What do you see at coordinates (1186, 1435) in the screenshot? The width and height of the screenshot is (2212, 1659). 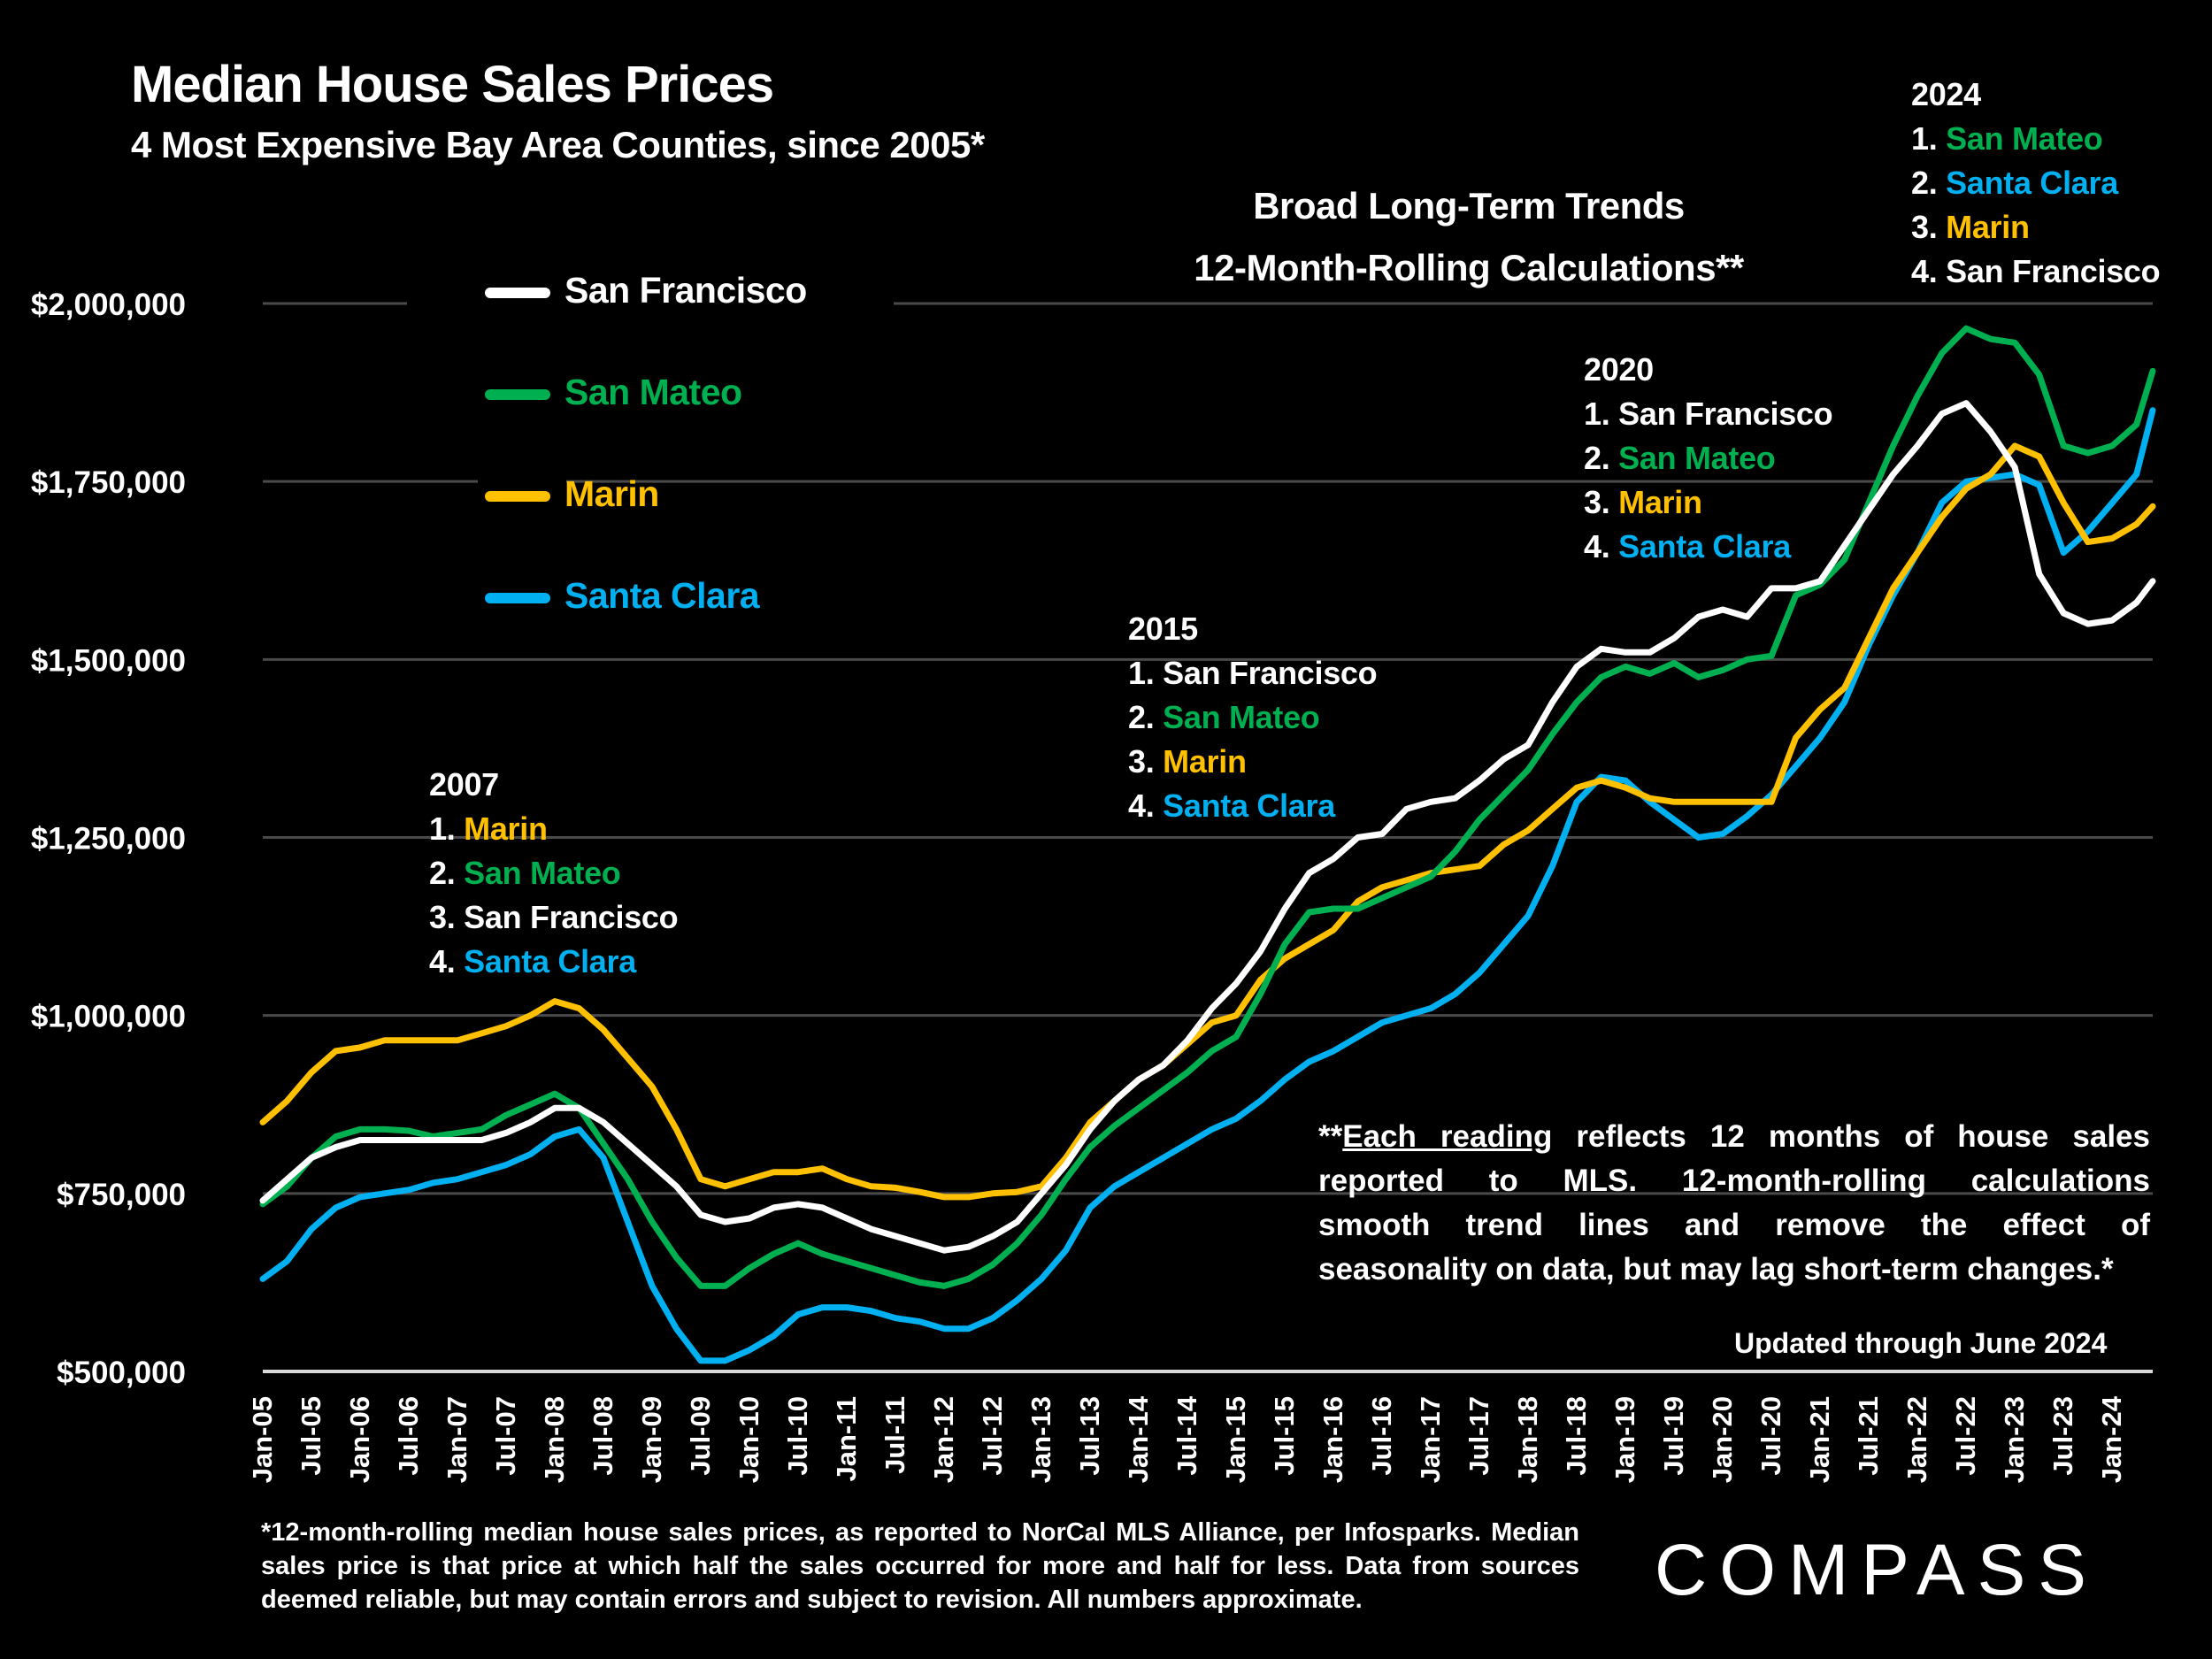 I see `x-tick-label: Jul-14` at bounding box center [1186, 1435].